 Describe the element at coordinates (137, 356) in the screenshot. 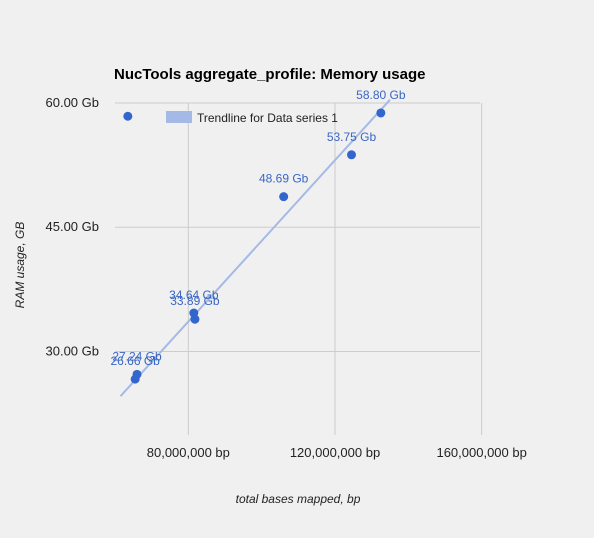

I see `data-label: 27.24 Gb` at that location.